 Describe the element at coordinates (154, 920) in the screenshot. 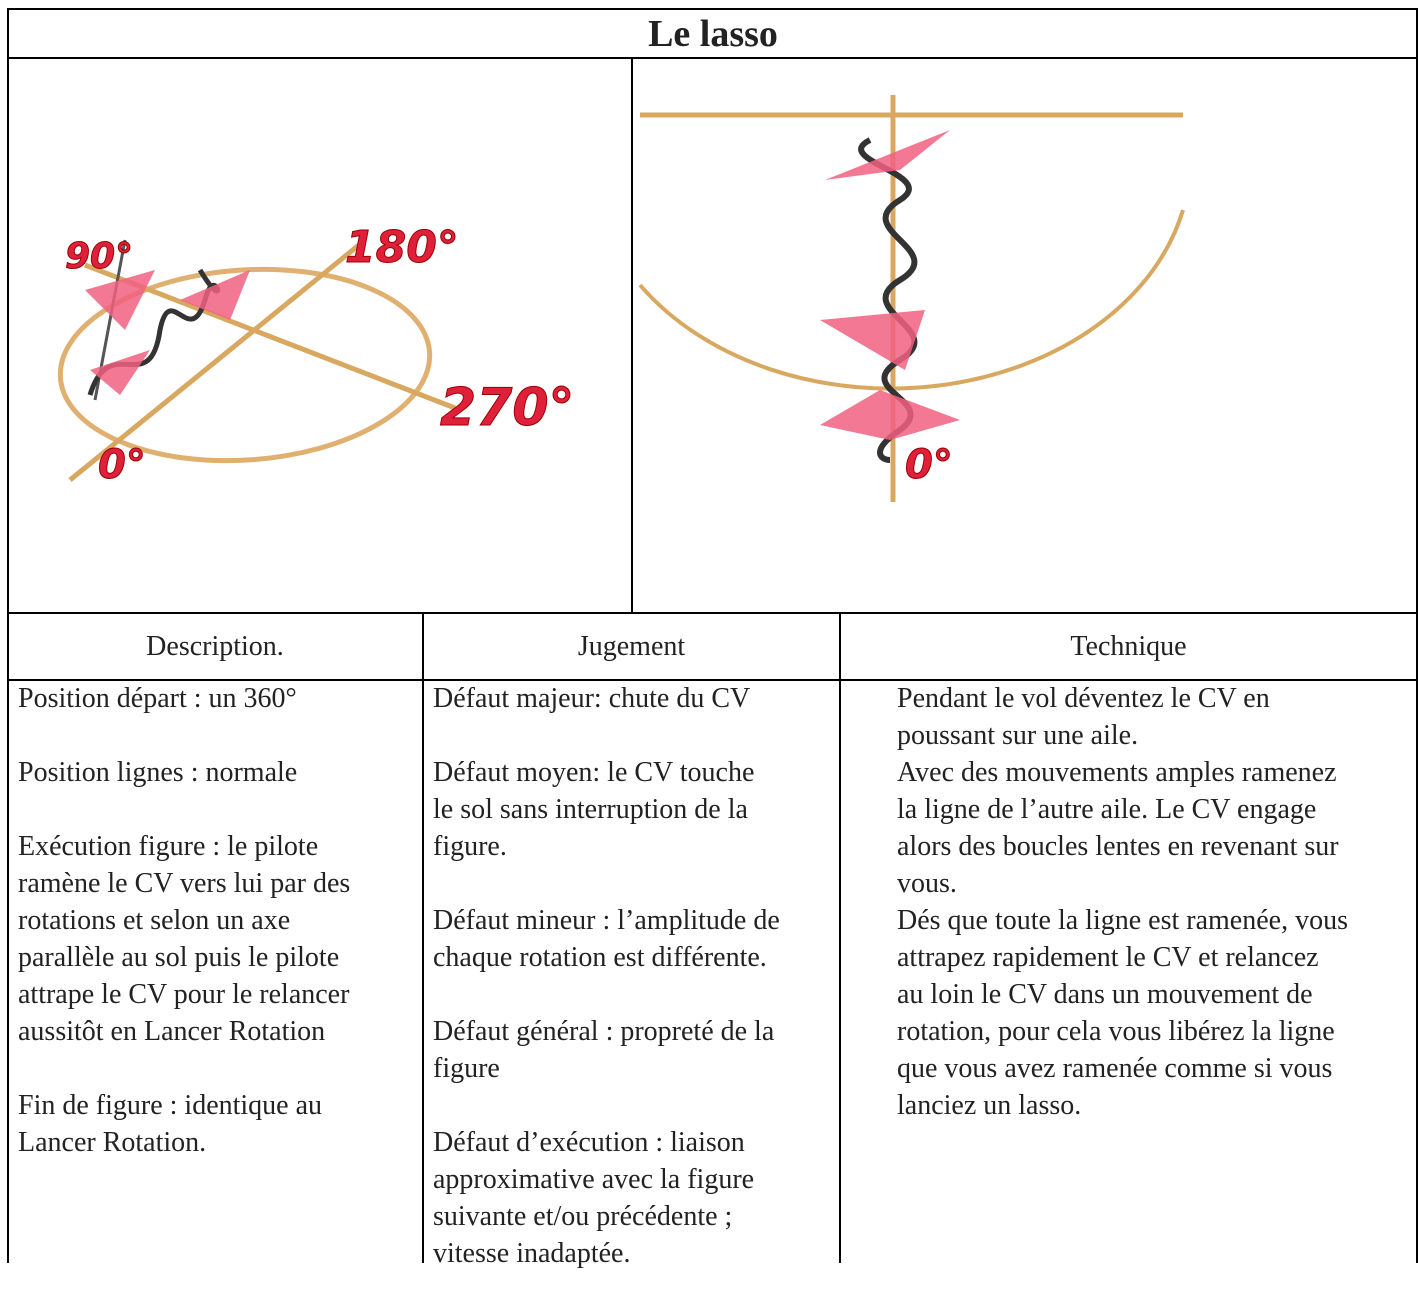

I see `text-line: rotations et selon un axe` at that location.